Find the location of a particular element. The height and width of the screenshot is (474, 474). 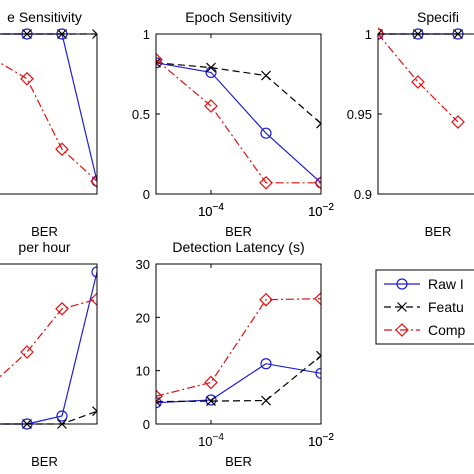

y-tick-label-1: 0.5 is located at coordinates (141, 114).